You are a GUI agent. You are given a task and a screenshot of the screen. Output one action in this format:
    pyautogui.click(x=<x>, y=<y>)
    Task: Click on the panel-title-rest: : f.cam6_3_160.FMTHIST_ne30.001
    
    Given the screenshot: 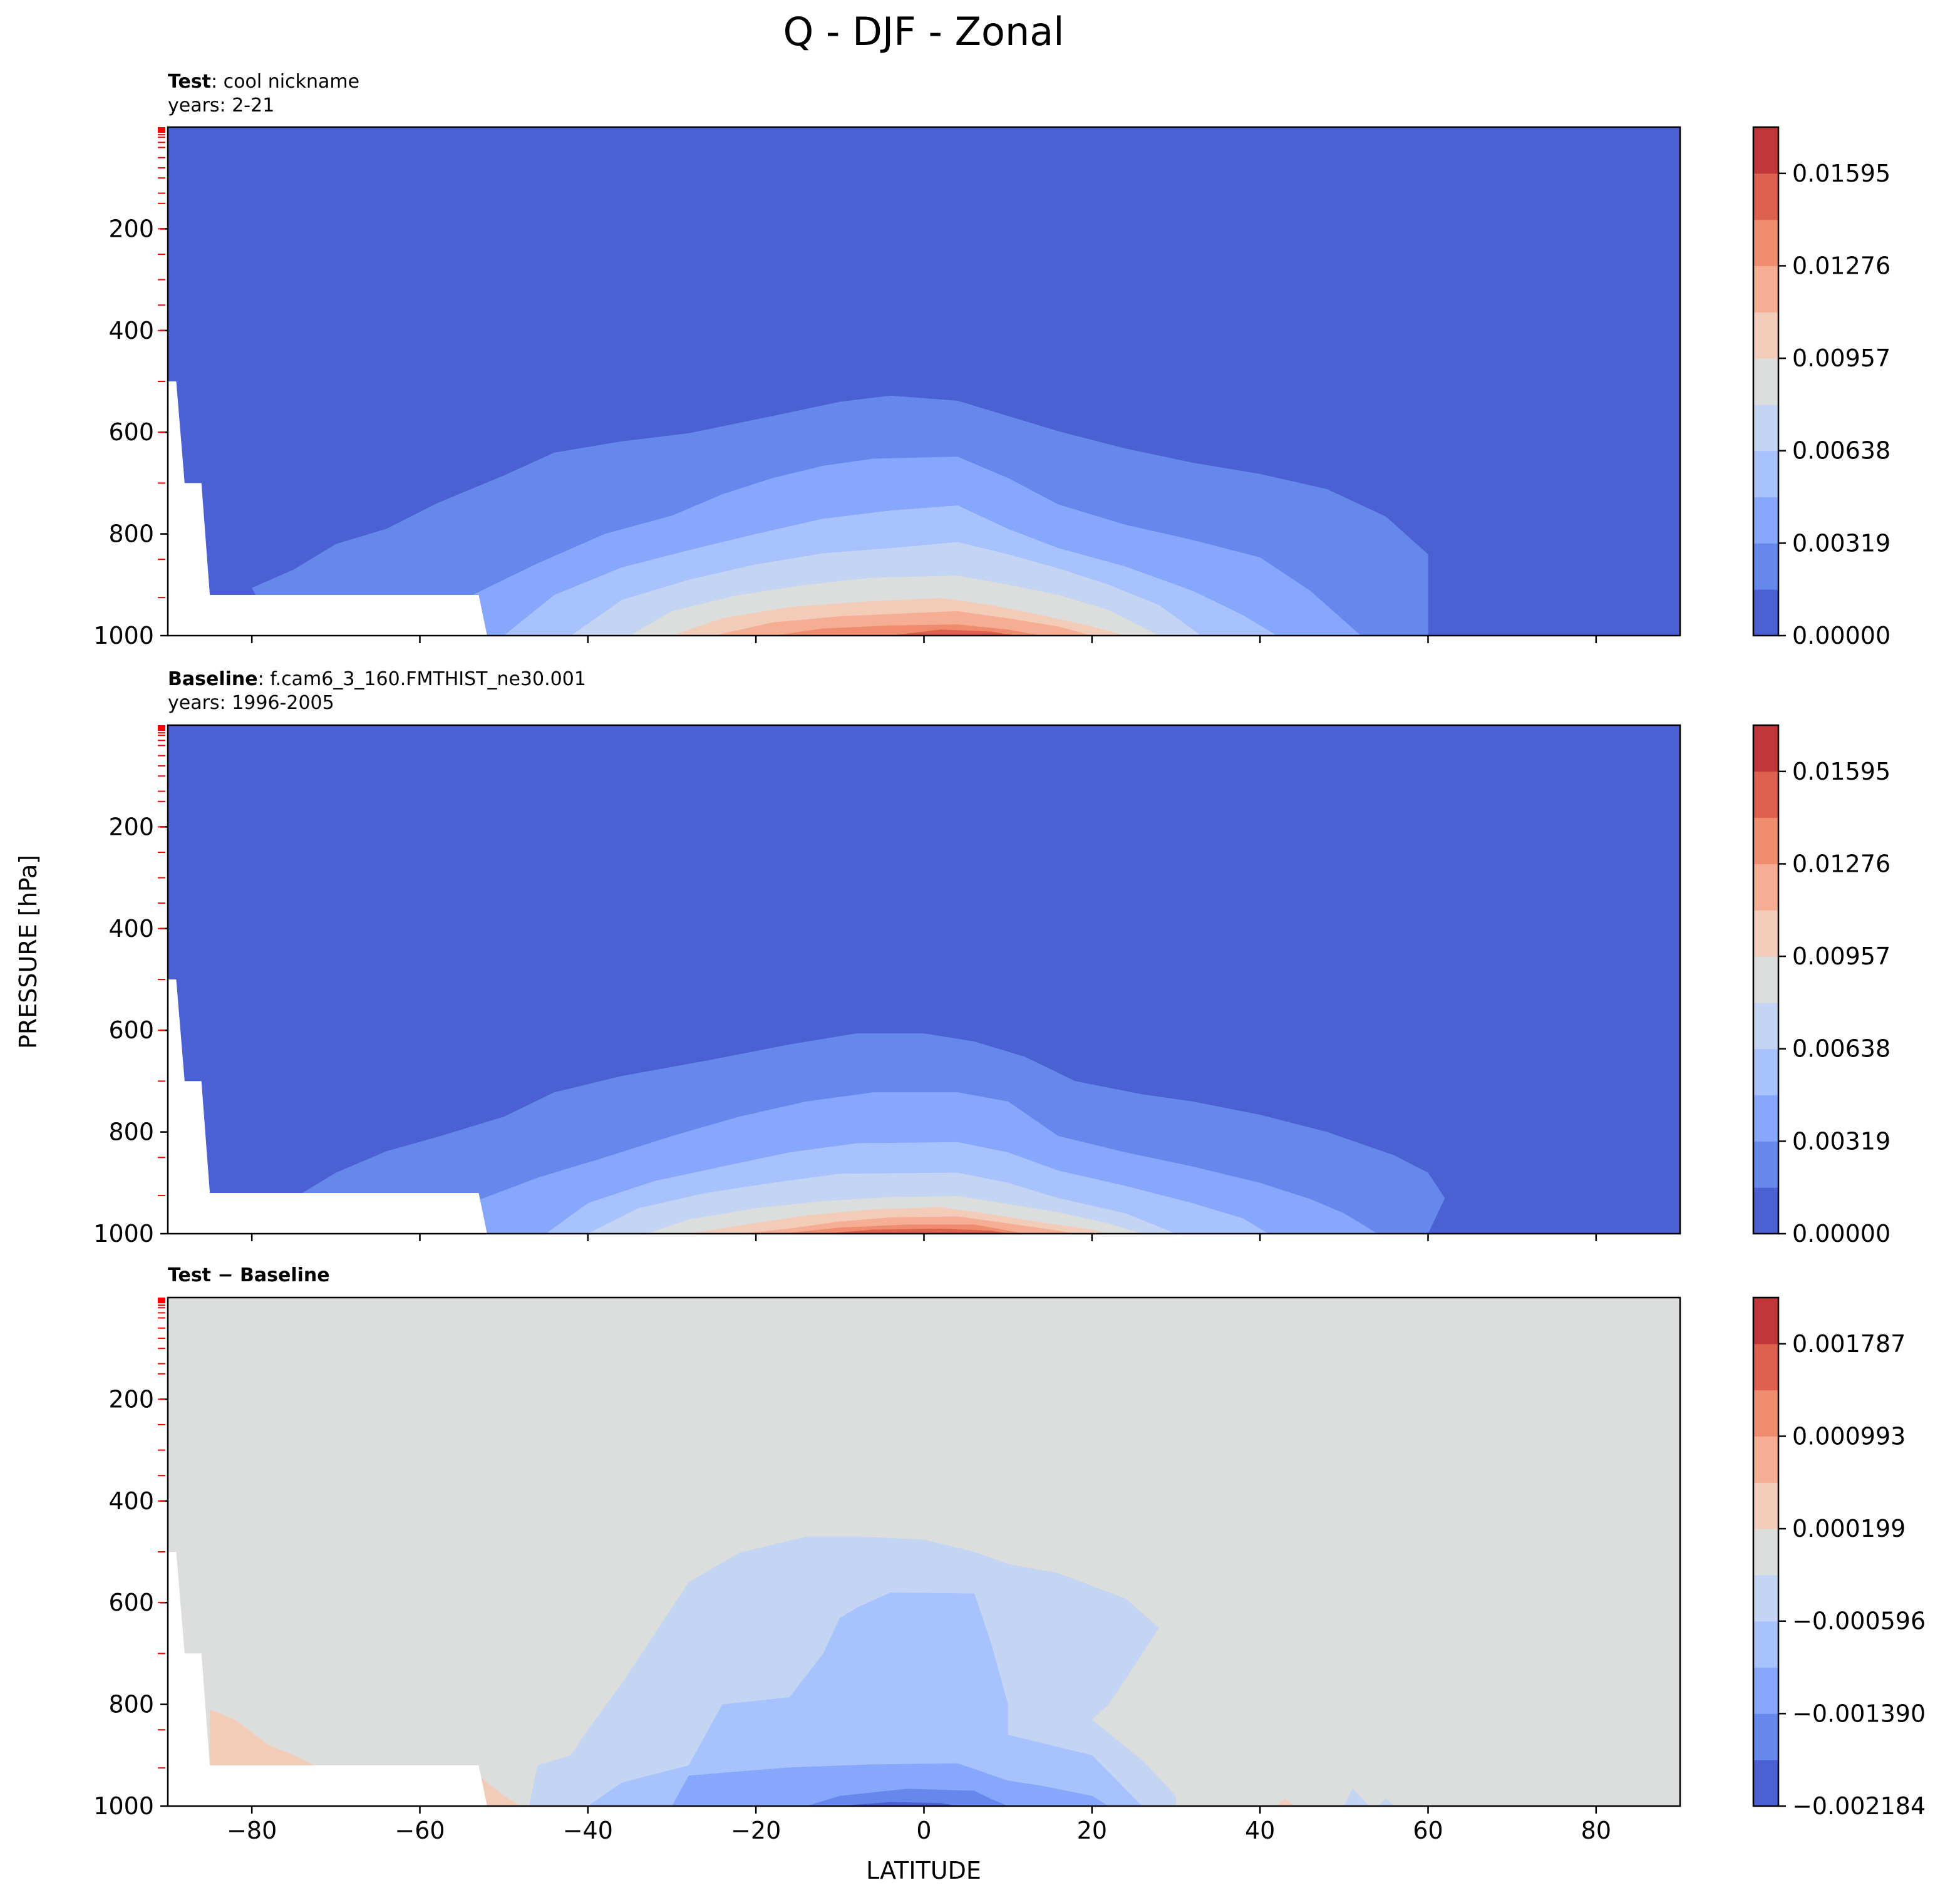 What is the action you would take?
    pyautogui.click(x=422, y=679)
    